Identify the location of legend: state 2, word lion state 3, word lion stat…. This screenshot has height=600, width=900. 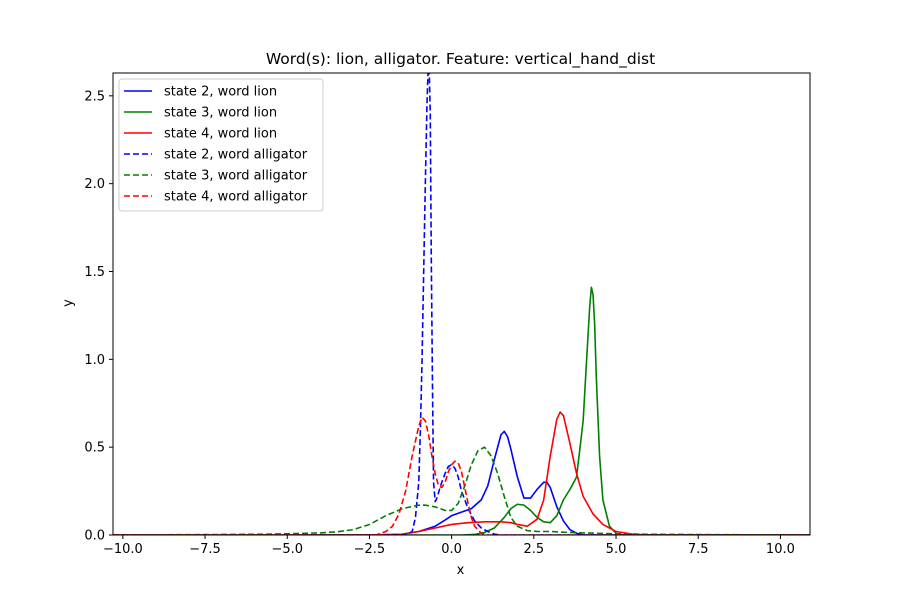
(221, 145).